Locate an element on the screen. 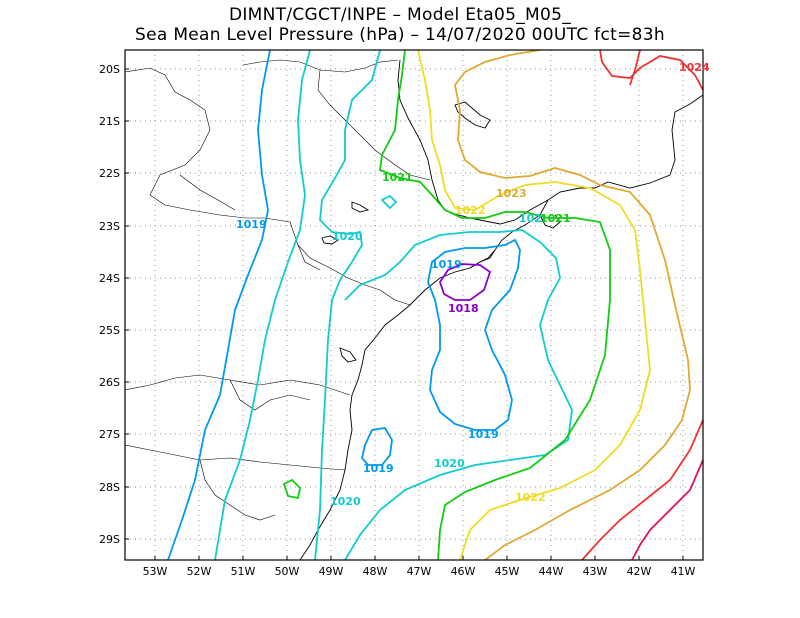  lat-tick-label: 28S is located at coordinates (109, 487).